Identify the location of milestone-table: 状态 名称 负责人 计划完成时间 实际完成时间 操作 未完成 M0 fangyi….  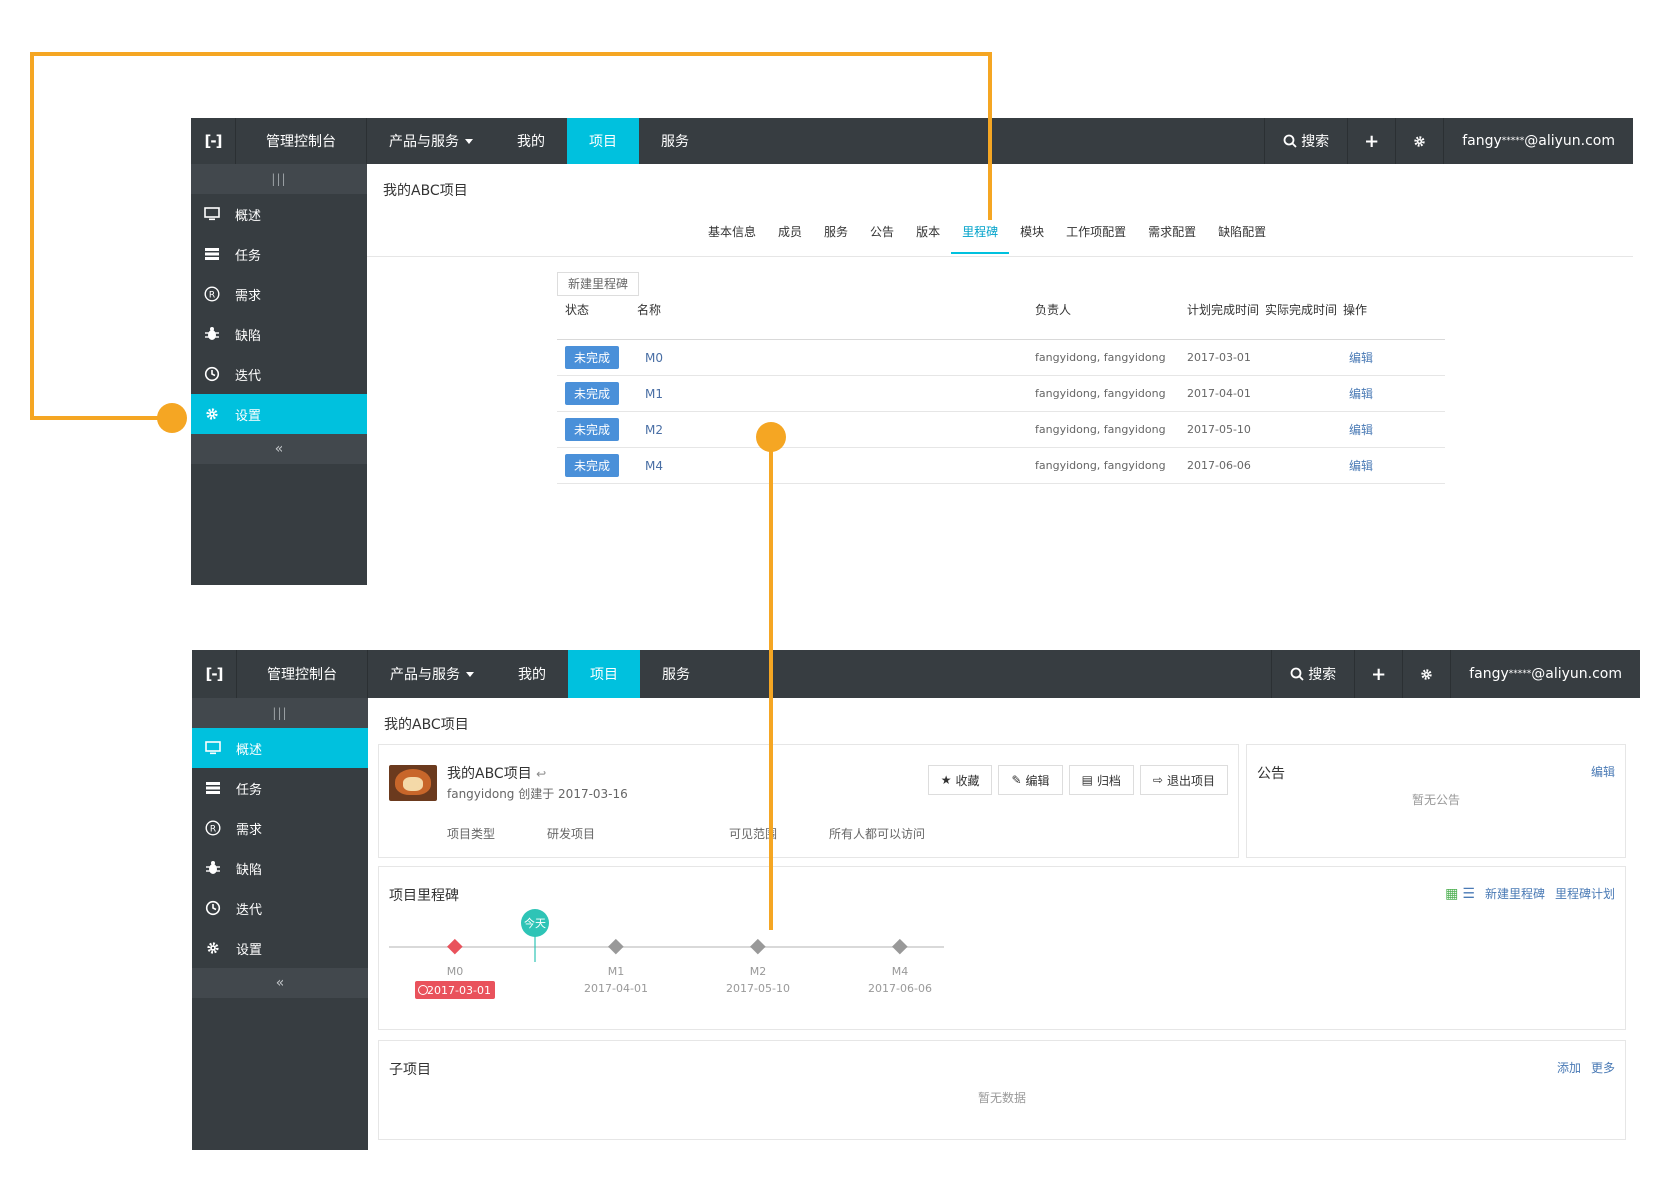
(1001, 393).